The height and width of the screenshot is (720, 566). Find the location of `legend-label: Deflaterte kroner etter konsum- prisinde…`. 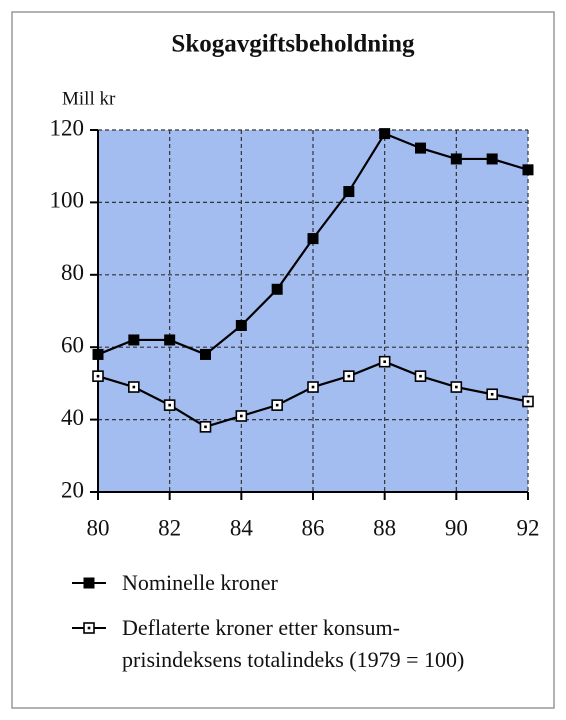

legend-label: Deflaterte kroner etter konsum- prisinde… is located at coordinates (293, 643).